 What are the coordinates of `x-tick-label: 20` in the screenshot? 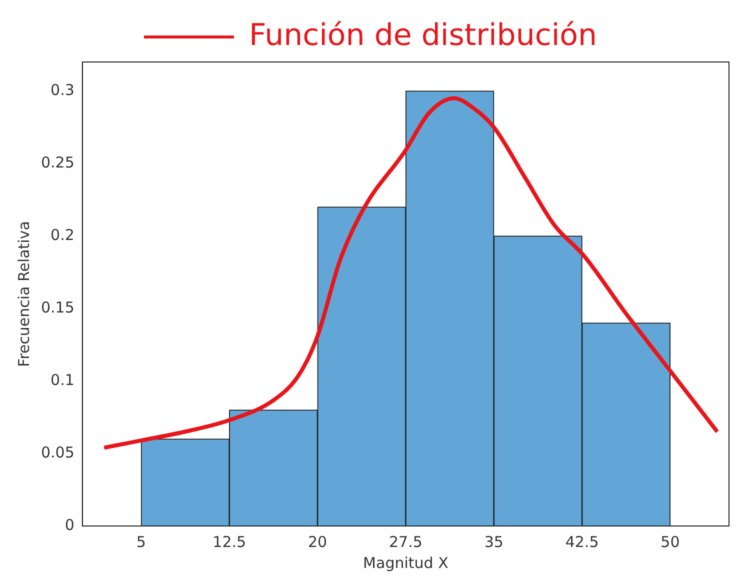 It's located at (318, 541).